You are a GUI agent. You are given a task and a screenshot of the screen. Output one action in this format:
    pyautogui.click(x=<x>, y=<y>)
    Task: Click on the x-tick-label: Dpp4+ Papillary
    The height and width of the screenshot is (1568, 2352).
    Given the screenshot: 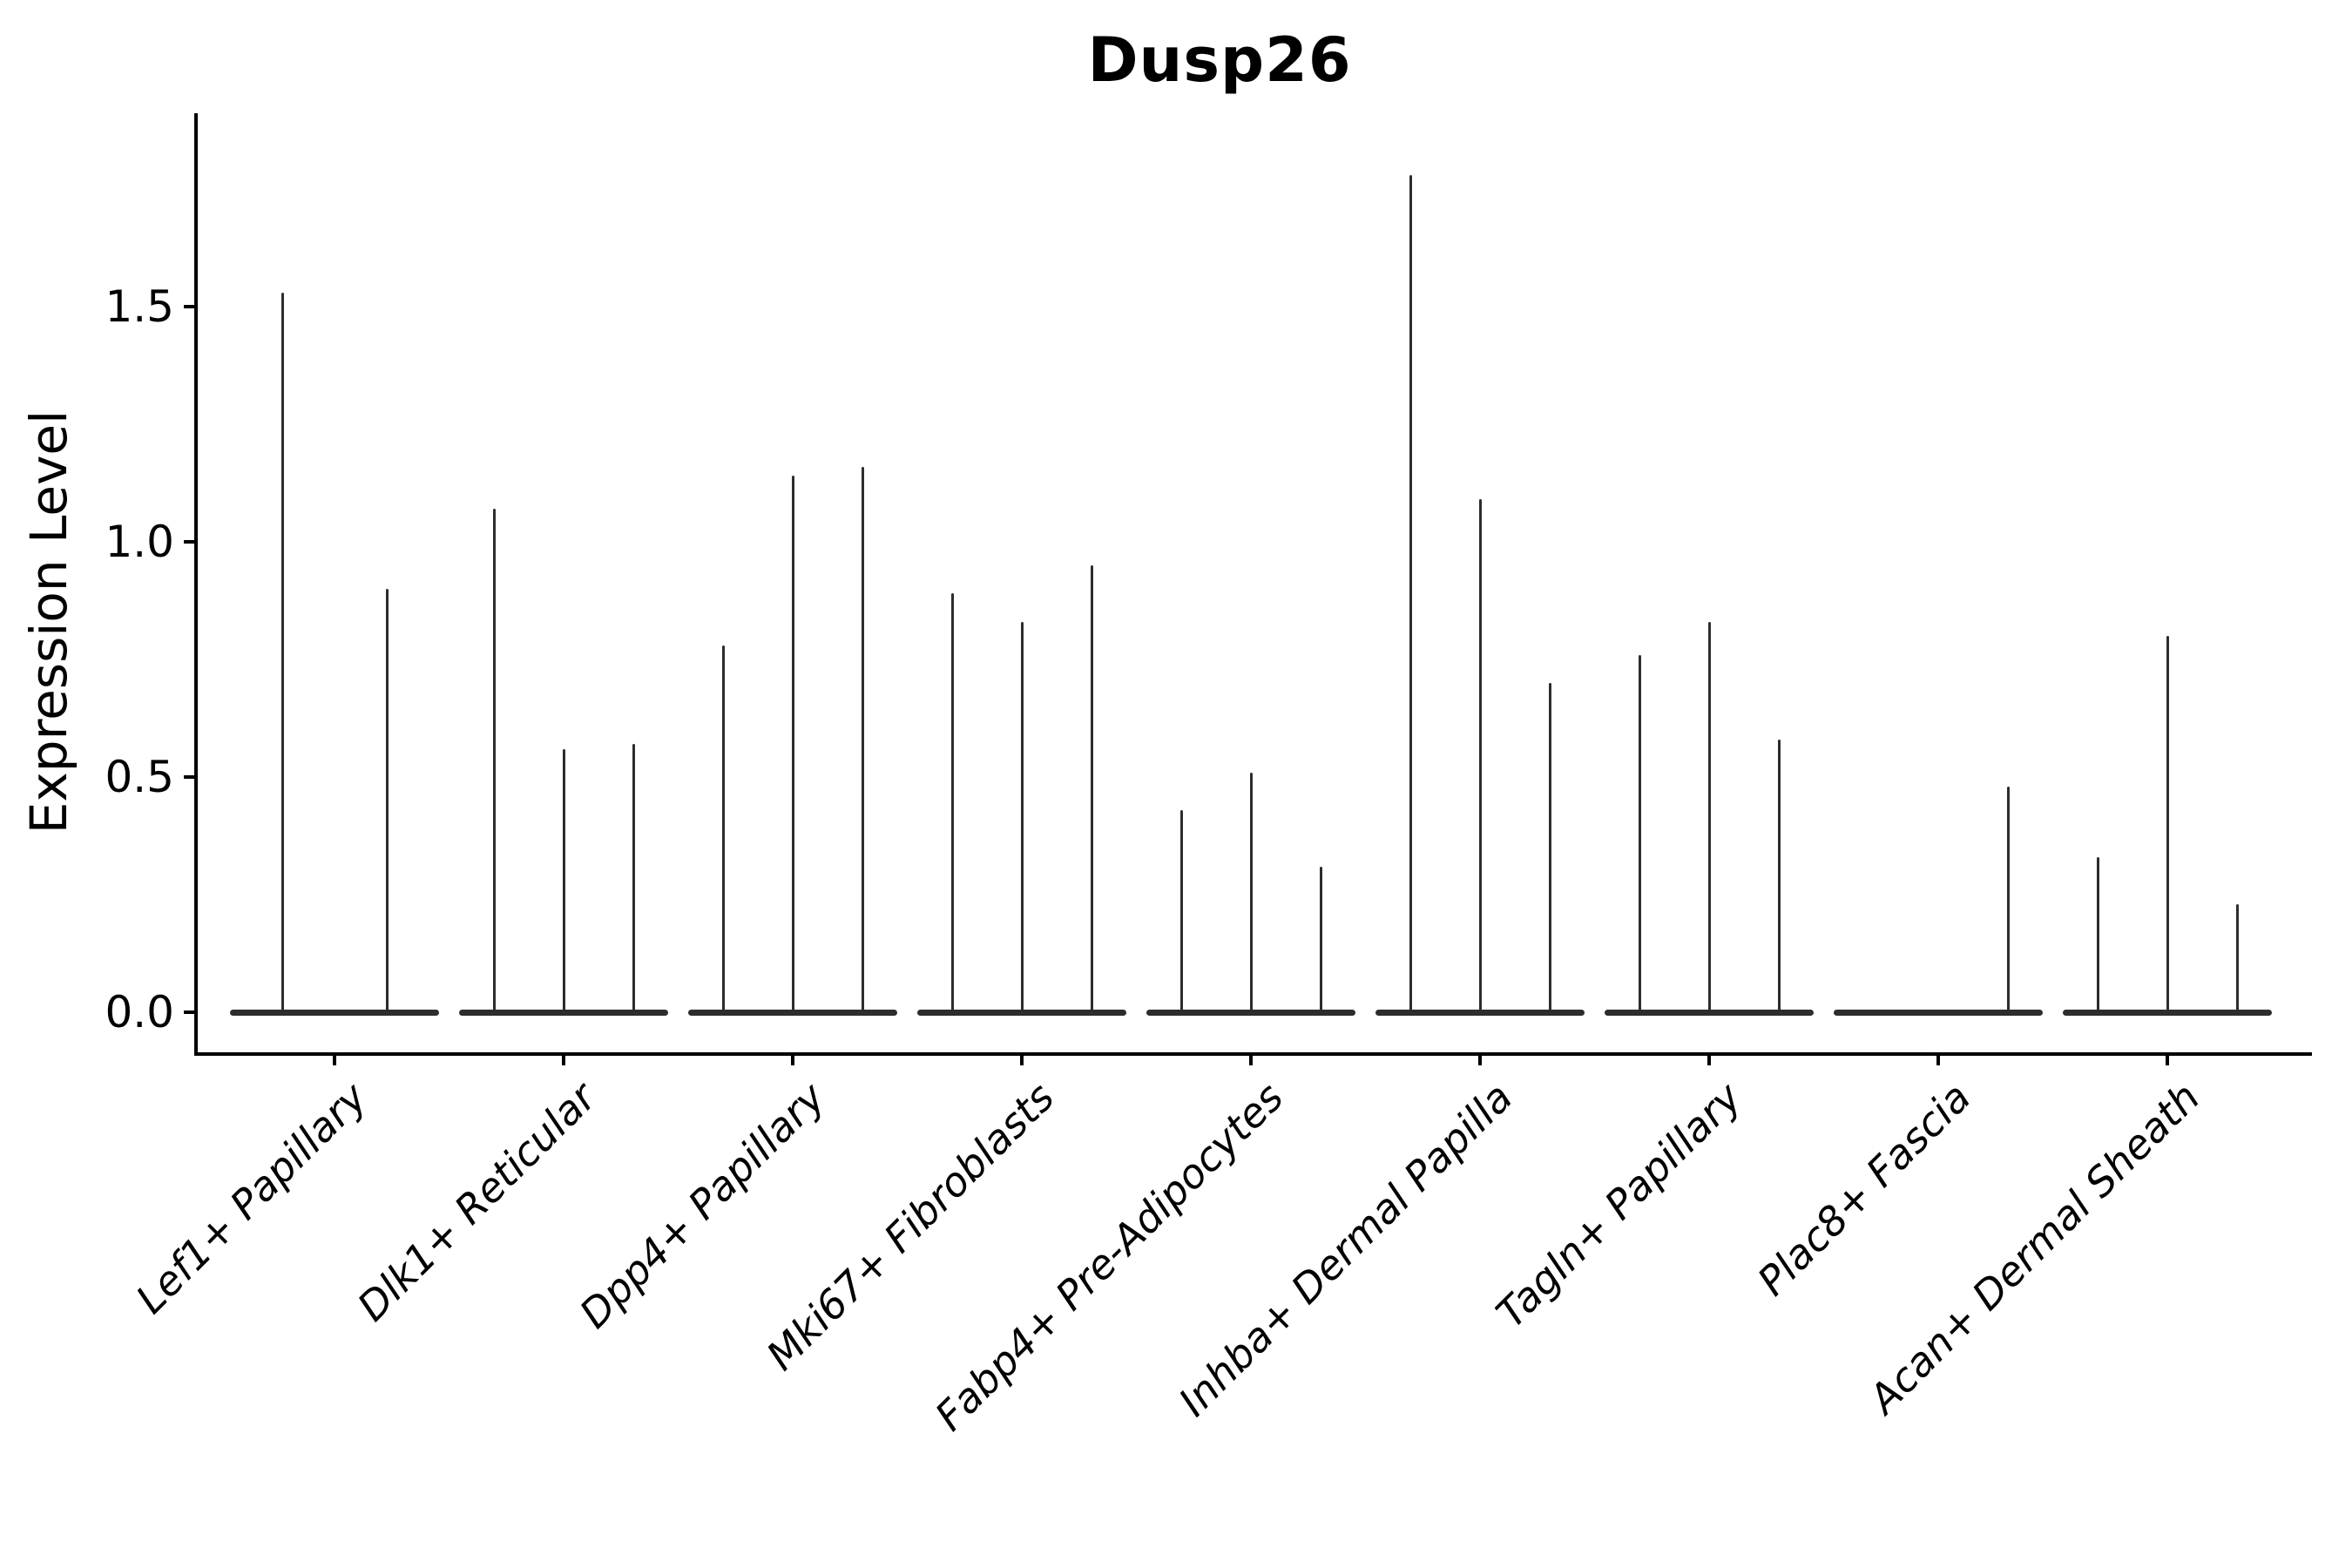 What is the action you would take?
    pyautogui.click(x=702, y=1205)
    